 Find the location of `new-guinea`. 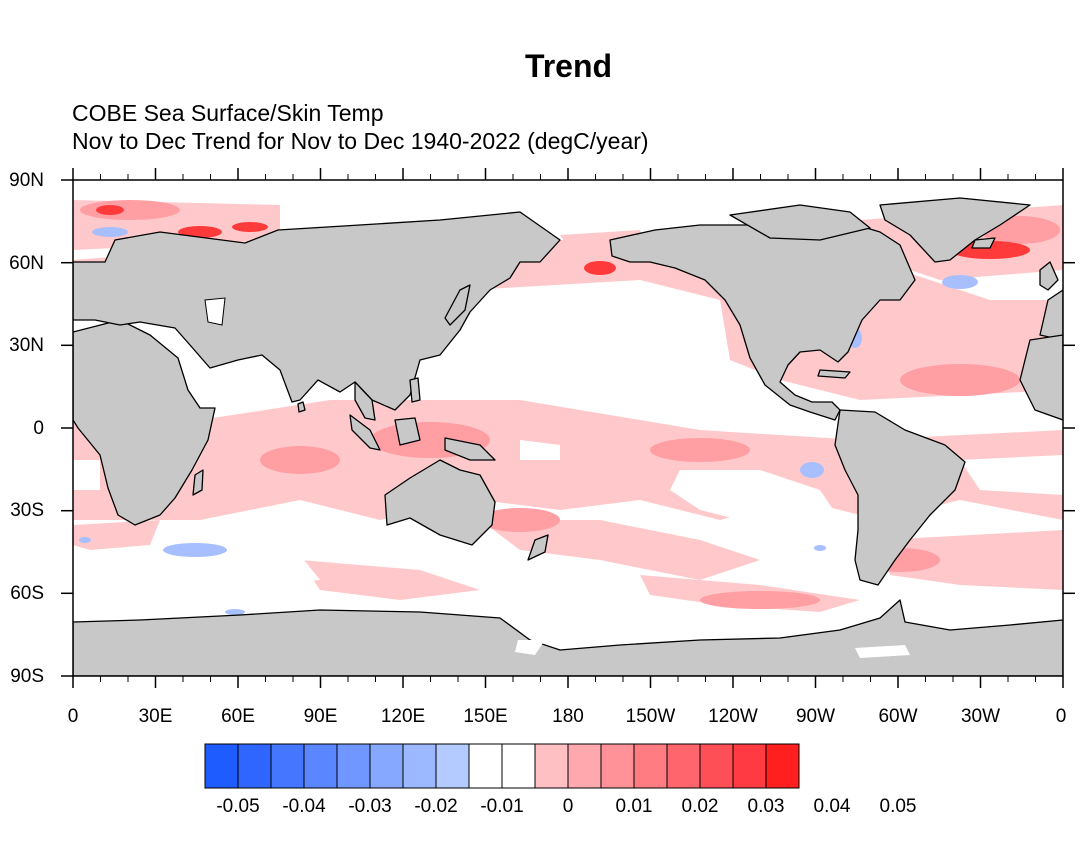

new-guinea is located at coordinates (470, 449).